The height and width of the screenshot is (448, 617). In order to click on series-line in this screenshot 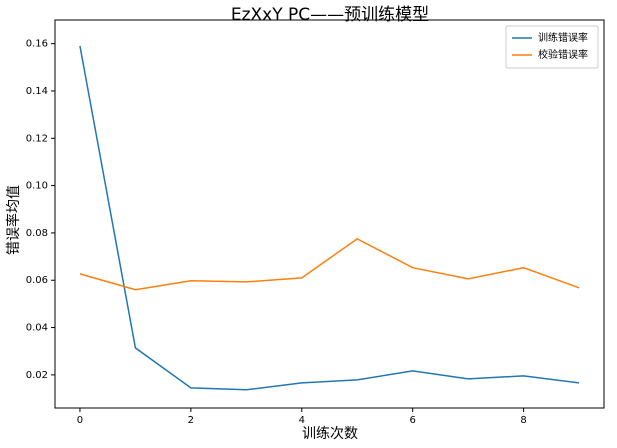, I will do `click(329, 264)`.